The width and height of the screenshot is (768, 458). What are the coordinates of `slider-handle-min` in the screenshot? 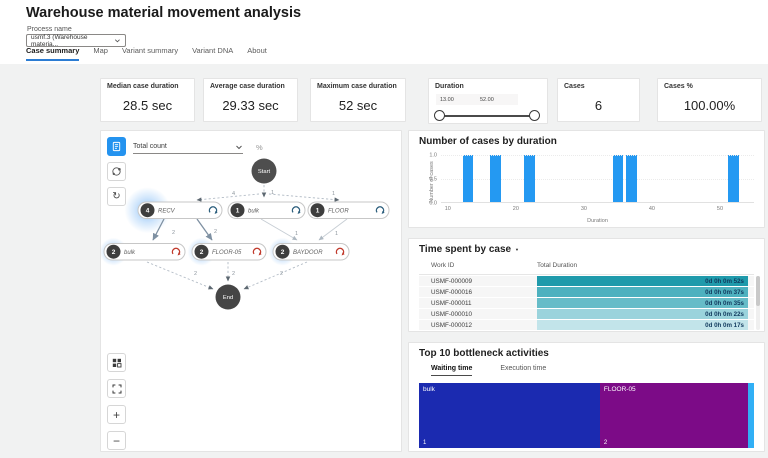 It's located at (439, 115).